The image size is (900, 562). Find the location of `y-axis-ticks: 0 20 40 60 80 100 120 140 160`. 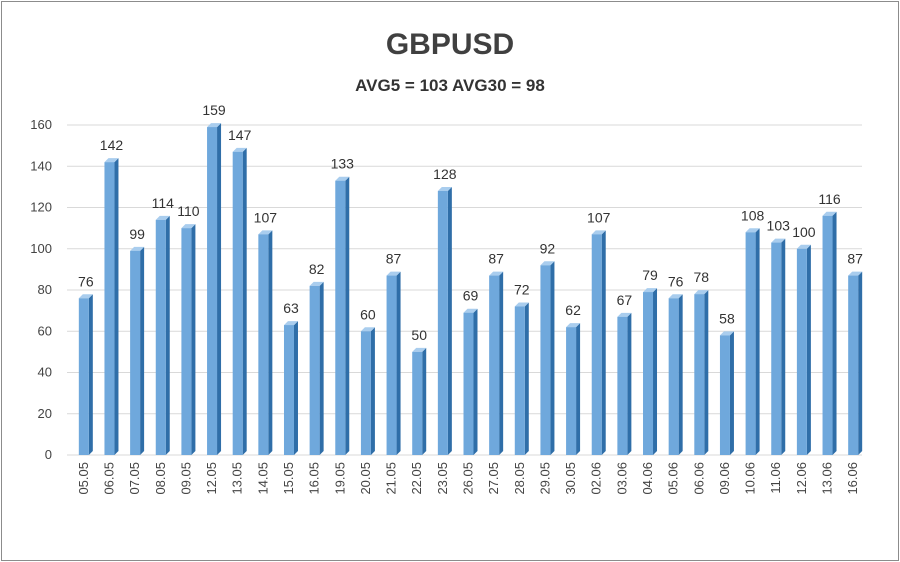

y-axis-ticks: 0 20 40 60 80 100 120 140 160 is located at coordinates (41, 289).